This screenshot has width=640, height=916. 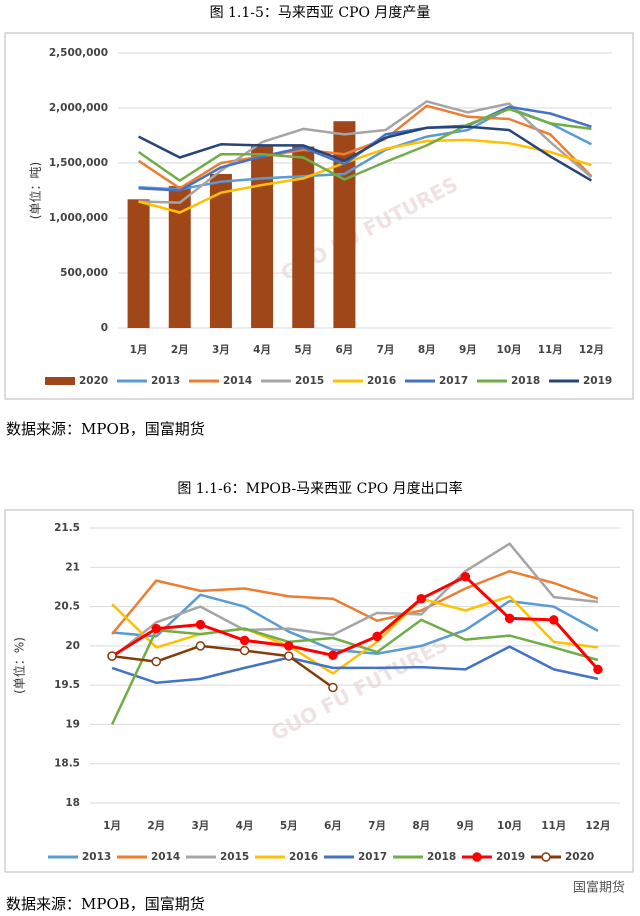 What do you see at coordinates (72, 646) in the screenshot?
I see `y-tick-label: 20` at bounding box center [72, 646].